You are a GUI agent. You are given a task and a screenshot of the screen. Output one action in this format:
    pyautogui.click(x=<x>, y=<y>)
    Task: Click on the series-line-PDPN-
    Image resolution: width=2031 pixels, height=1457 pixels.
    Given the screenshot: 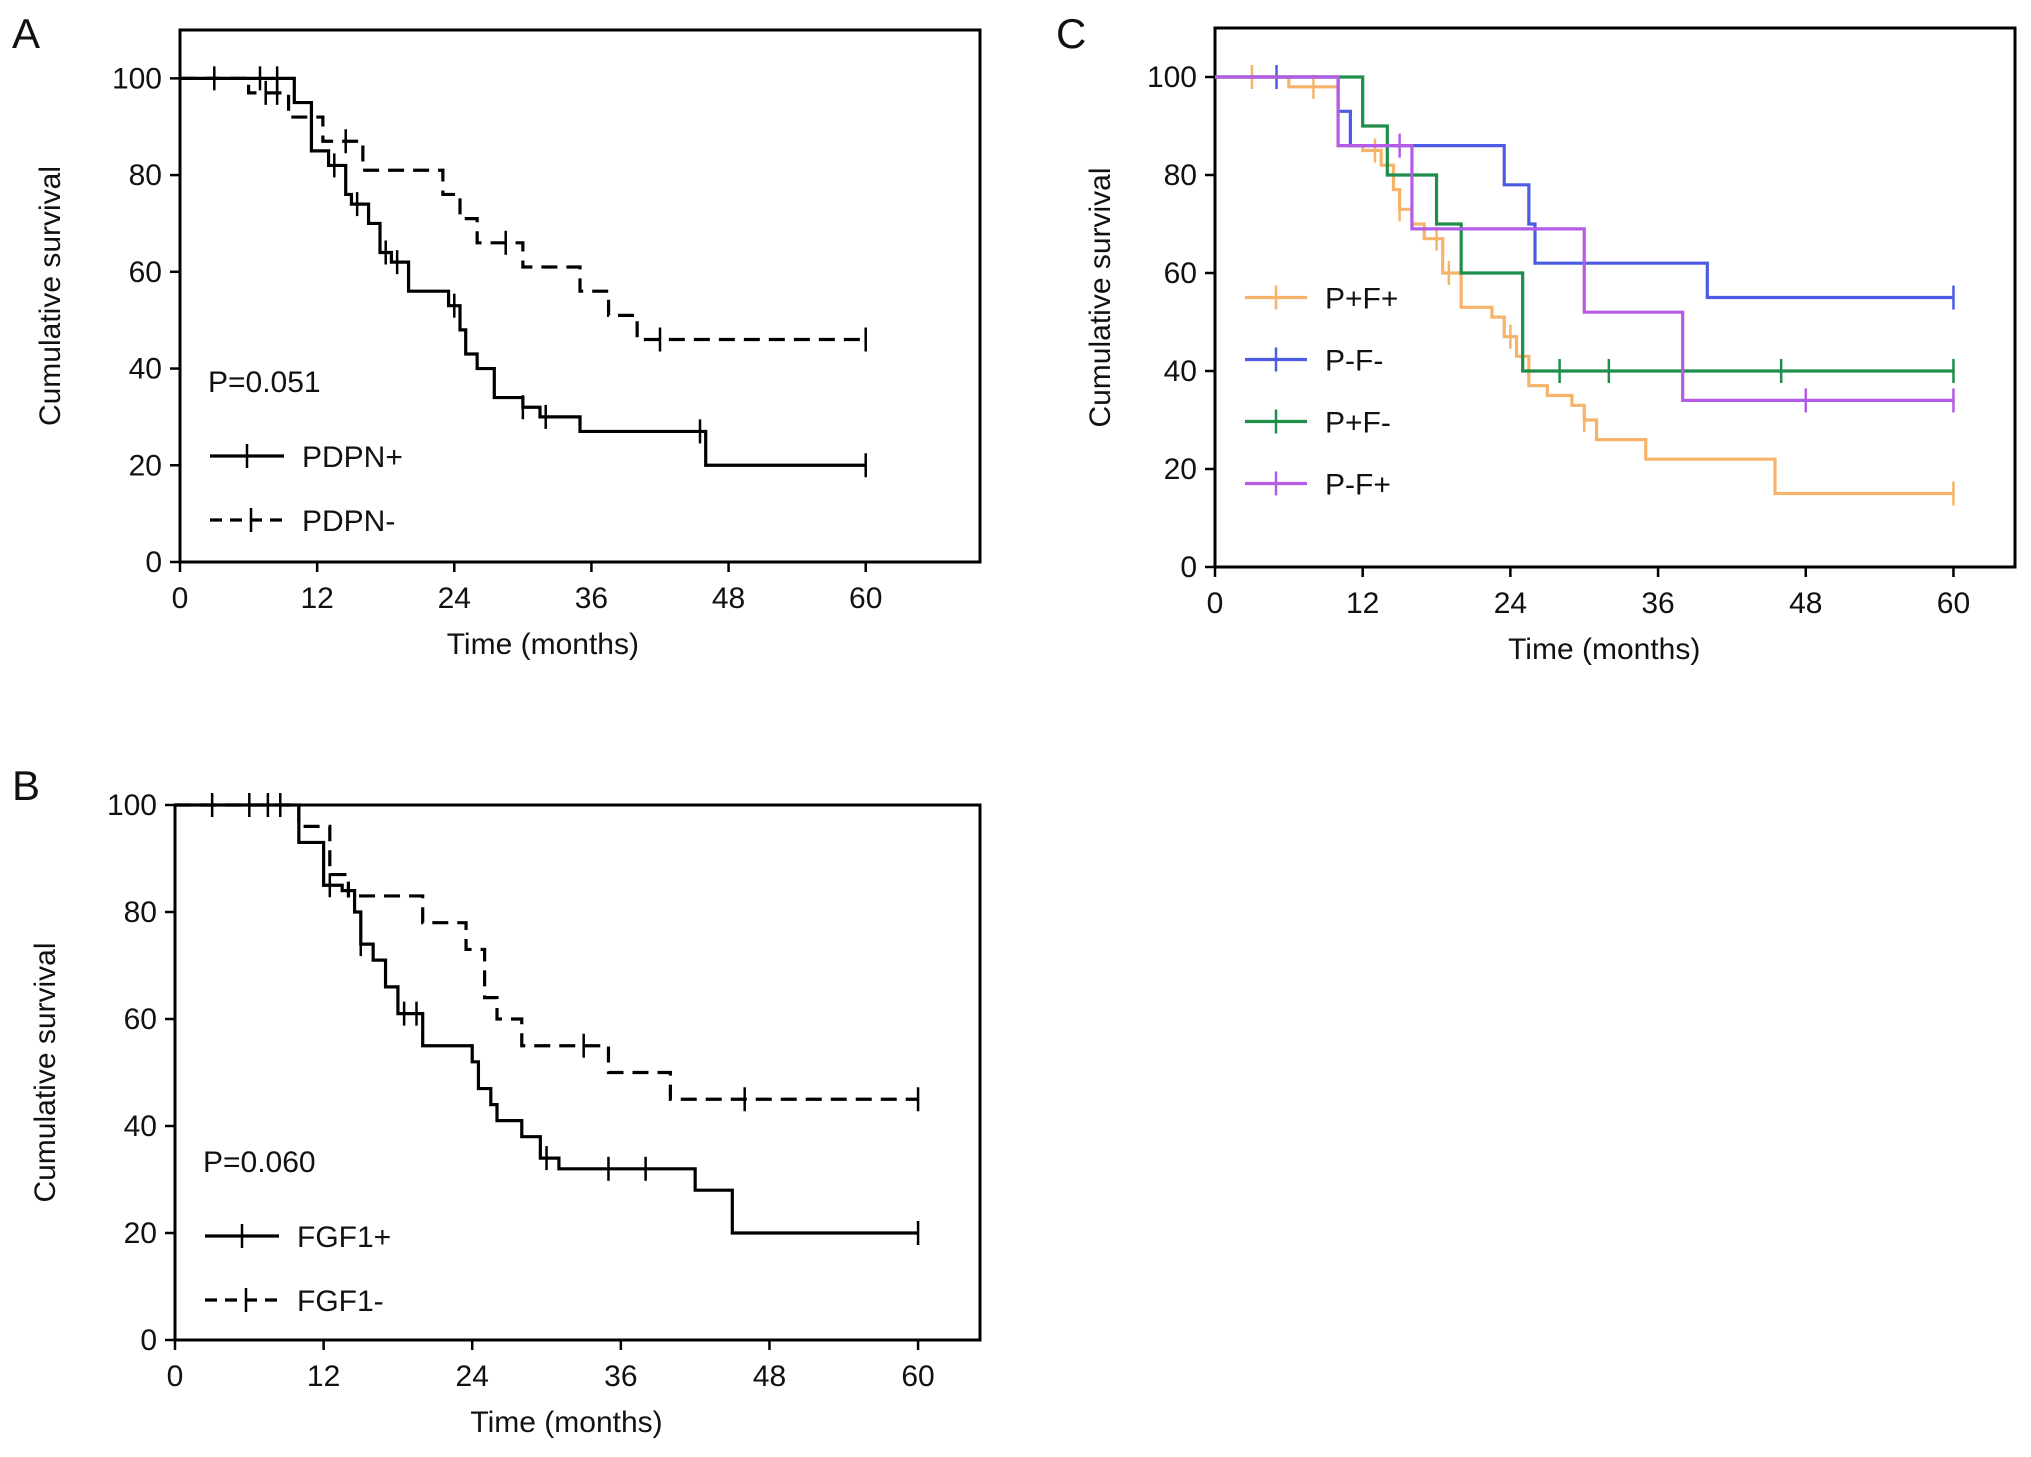 What is the action you would take?
    pyautogui.click(x=523, y=209)
    